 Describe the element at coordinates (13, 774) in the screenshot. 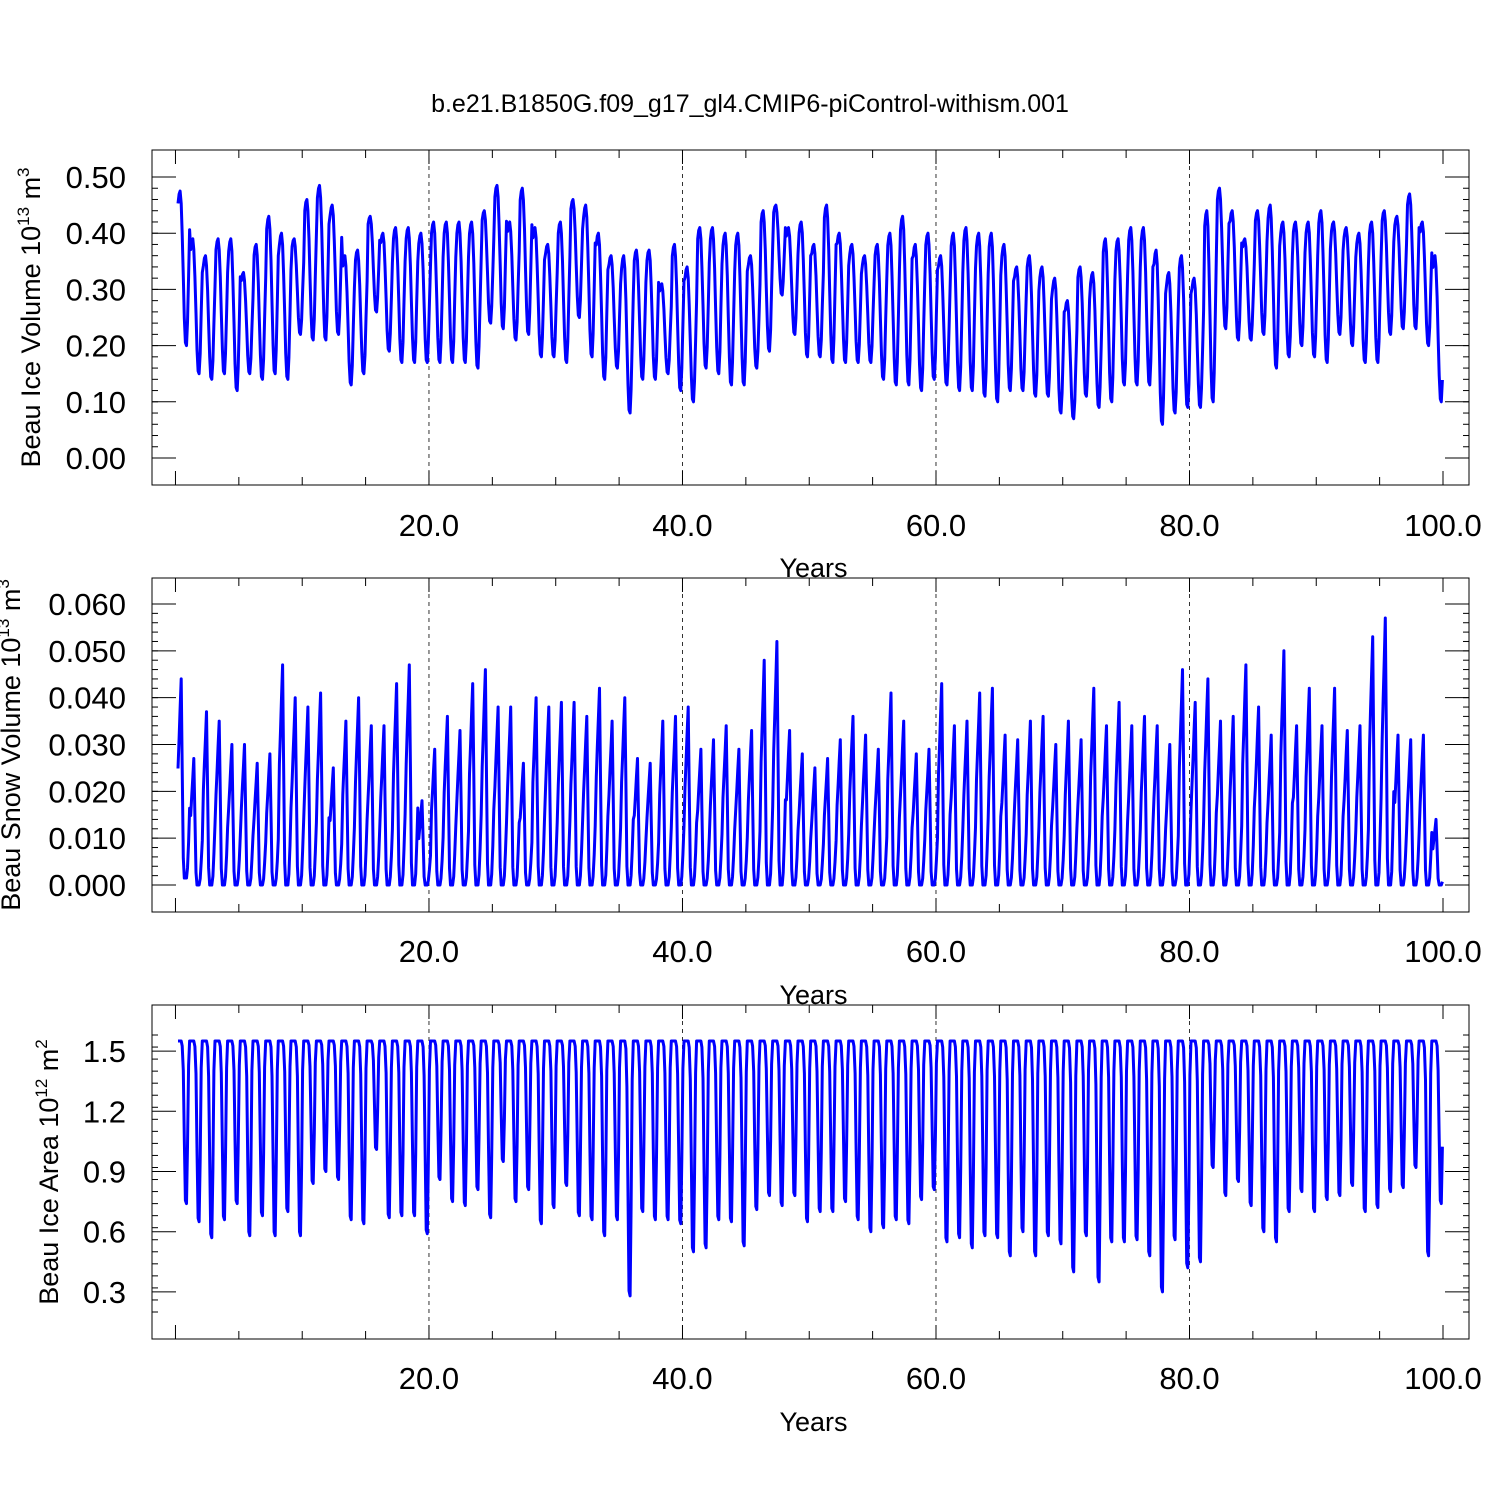

I see `y-axis-title-text: Beau Snow Volume 10` at that location.